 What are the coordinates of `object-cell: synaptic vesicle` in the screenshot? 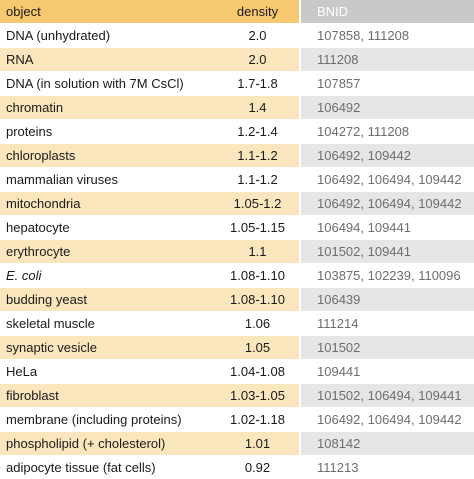 It's located at (108, 348).